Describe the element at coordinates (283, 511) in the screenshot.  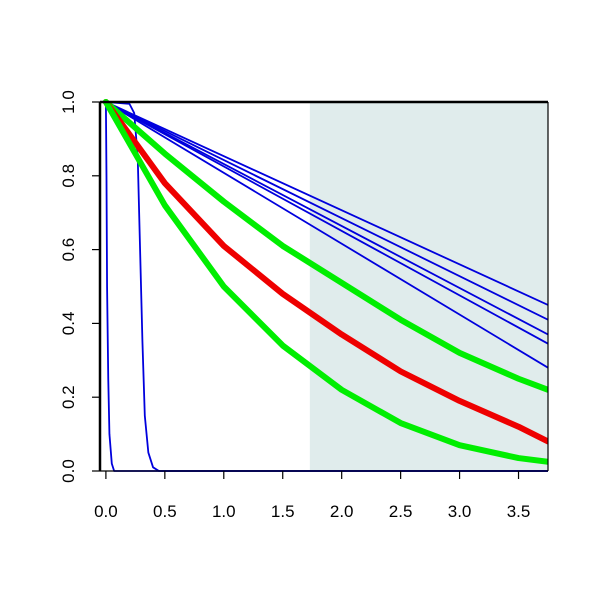
I see `x-tick-label: 1.5` at that location.